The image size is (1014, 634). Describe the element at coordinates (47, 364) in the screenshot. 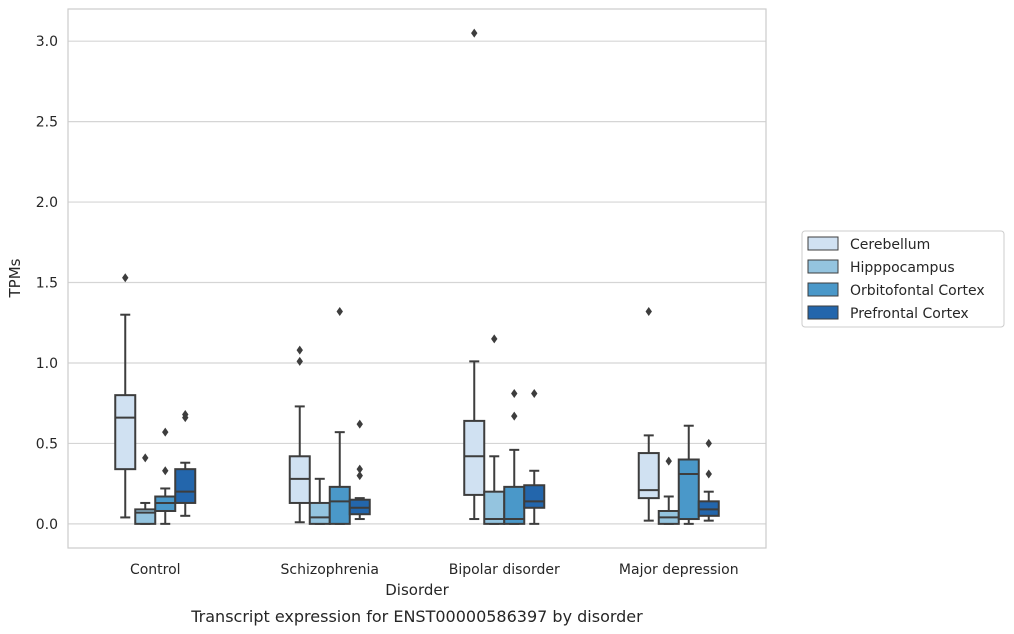

I see `y-tick-label: 1.0` at that location.